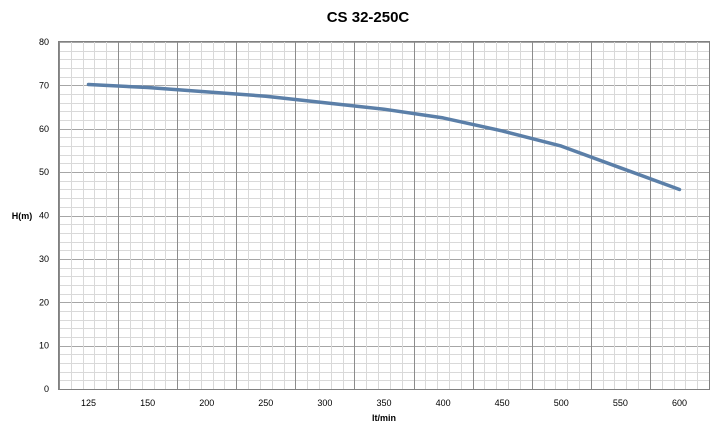 The width and height of the screenshot is (716, 435). What do you see at coordinates (22, 216) in the screenshot?
I see `y-axis-label: H(m)` at bounding box center [22, 216].